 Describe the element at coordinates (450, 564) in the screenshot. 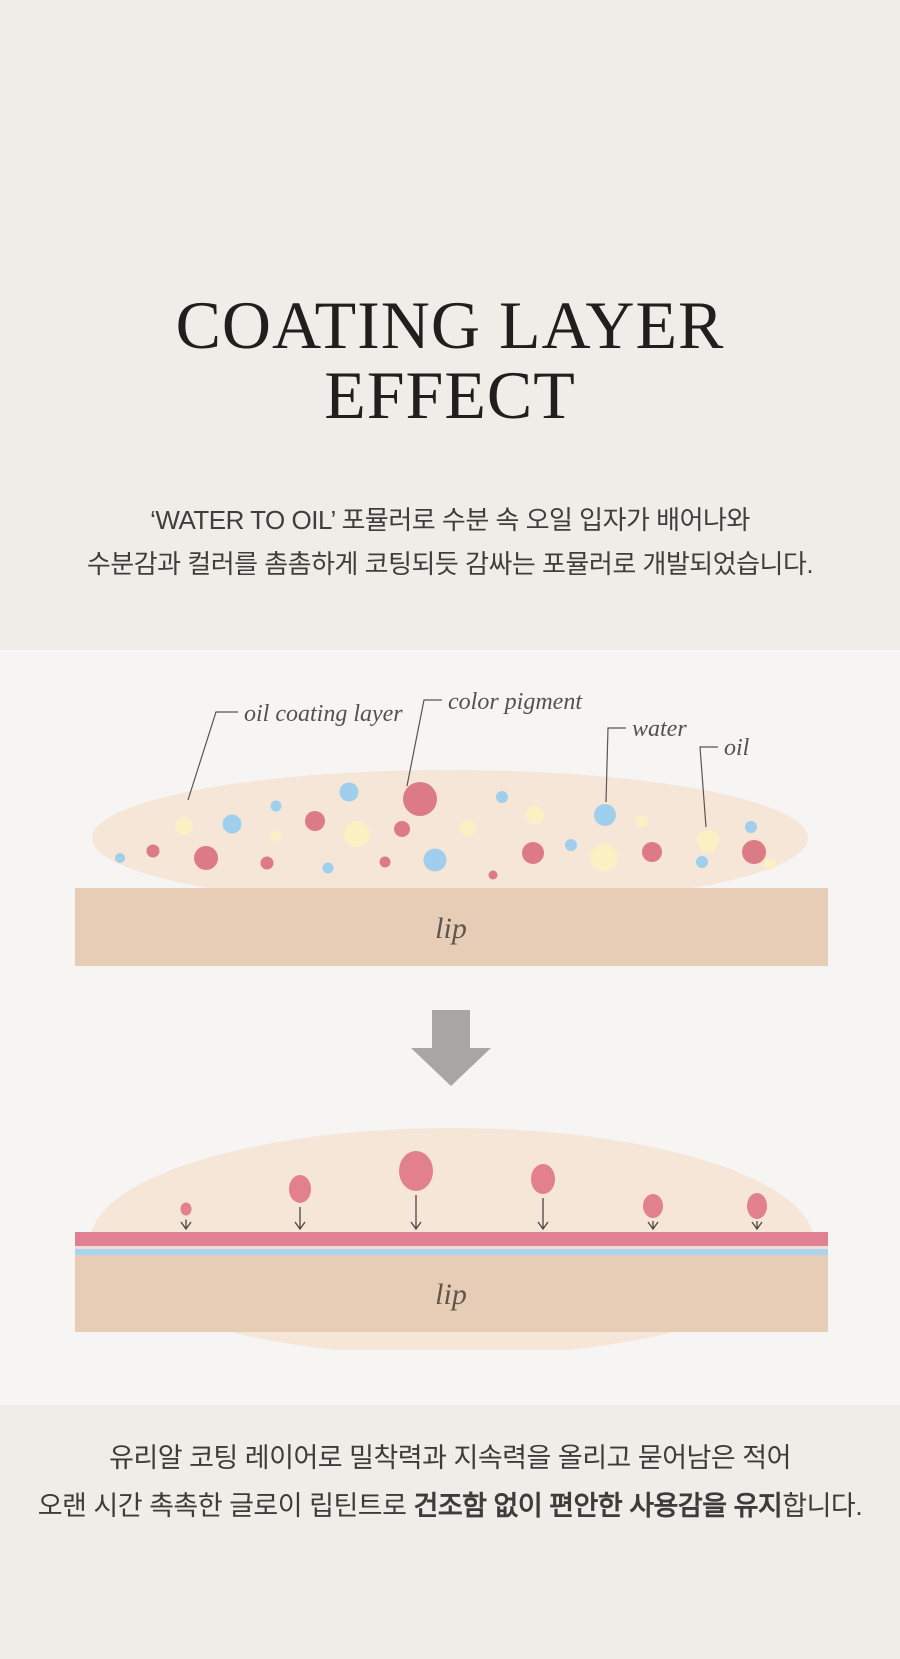

I see `intro-line-2: 수분감과 컬러를 촘촘하게 코팅되듯 감싸는 포뮬러로 개발되었습니다.` at that location.